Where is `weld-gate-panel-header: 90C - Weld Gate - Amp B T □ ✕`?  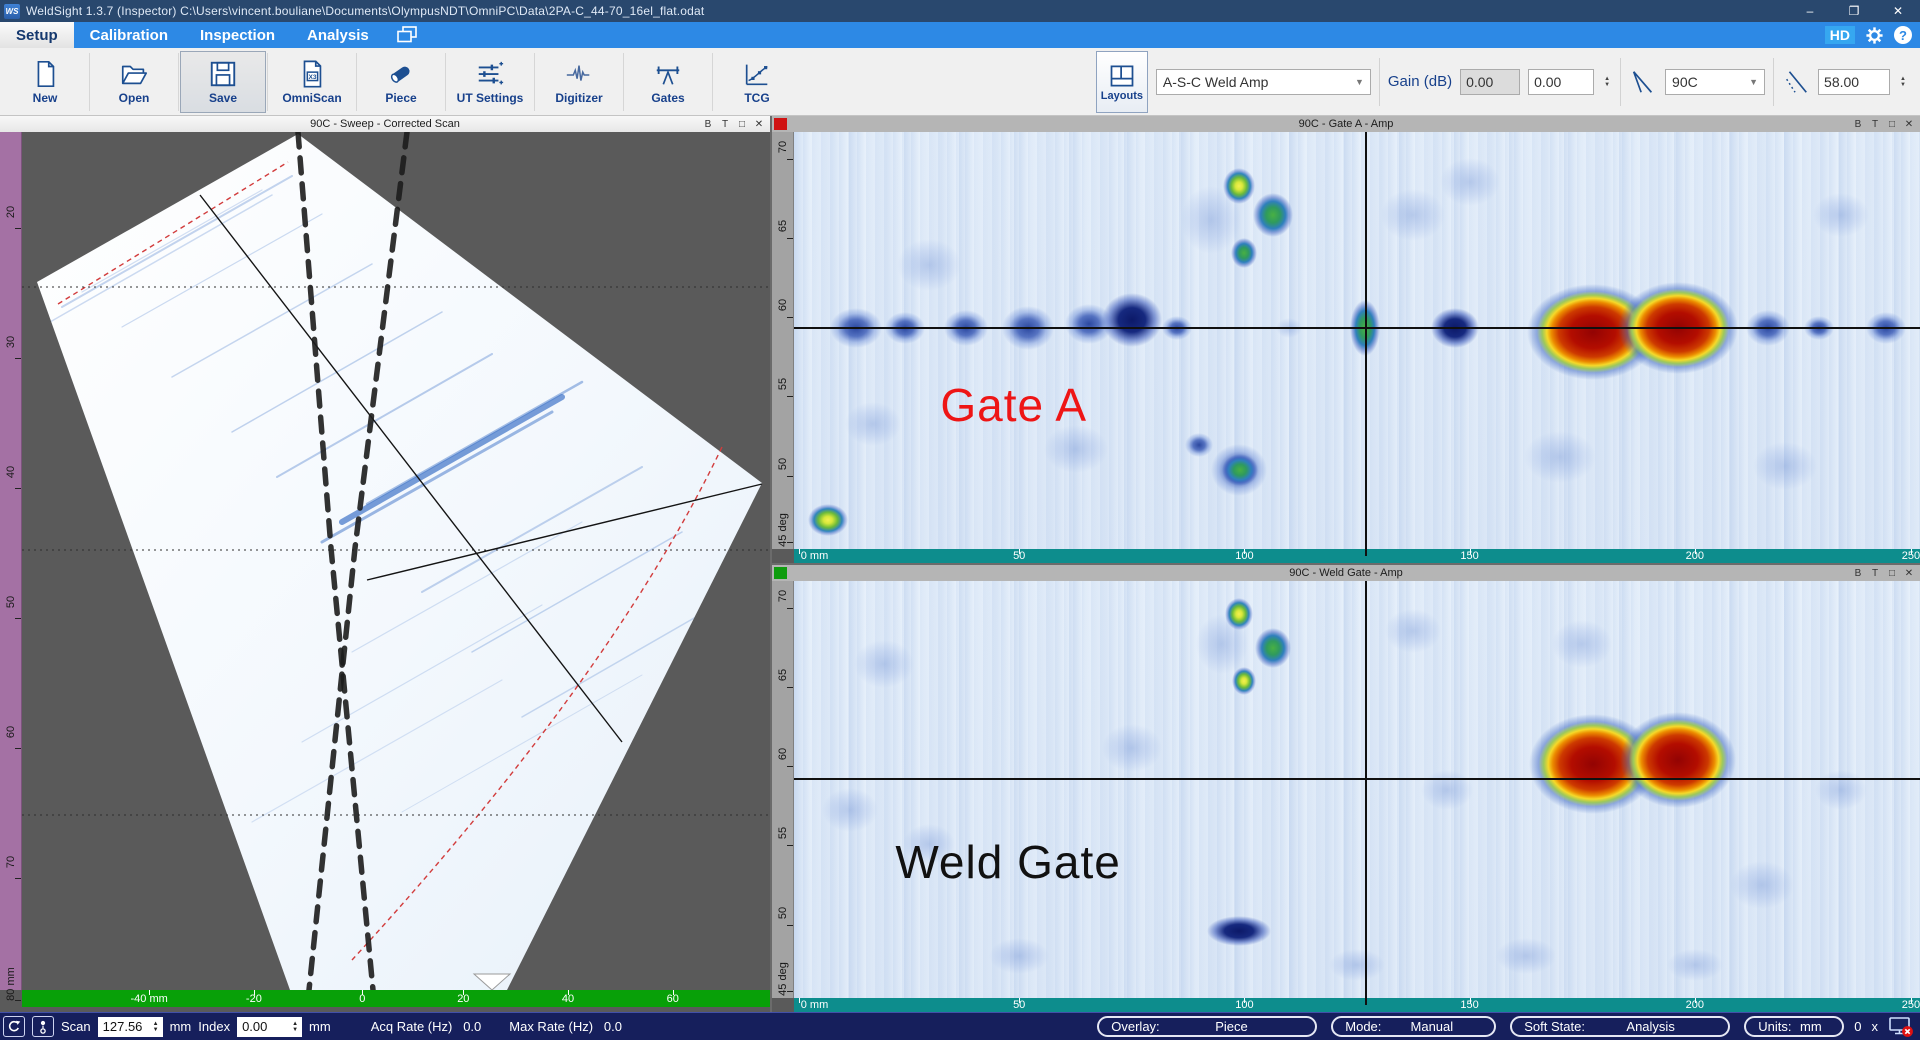 weld-gate-panel-header: 90C - Weld Gate - Amp B T □ ✕ is located at coordinates (1346, 573).